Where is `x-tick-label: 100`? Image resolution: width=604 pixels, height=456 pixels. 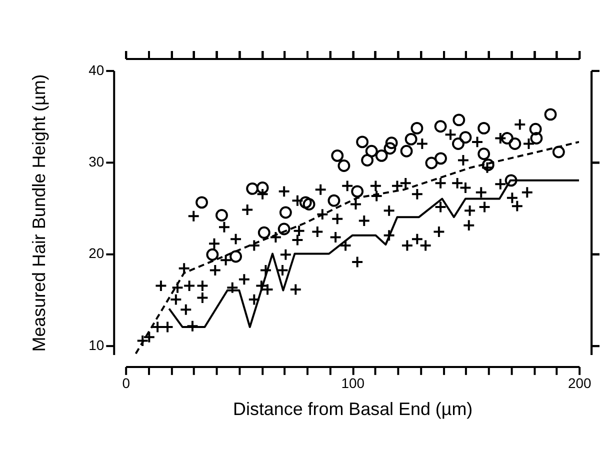
x-tick-label: 100 is located at coordinates (353, 382).